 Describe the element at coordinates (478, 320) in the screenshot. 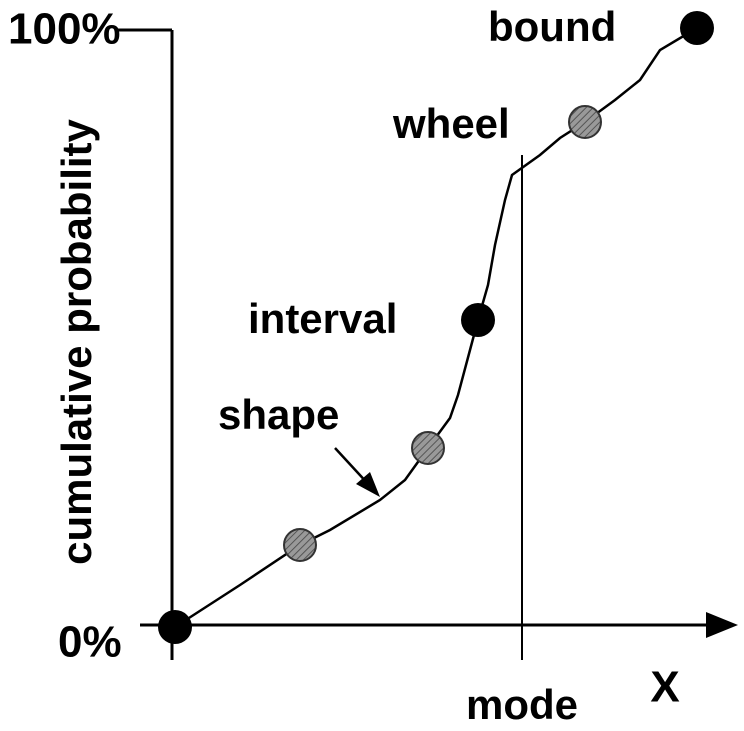

I see `interval-dot` at that location.